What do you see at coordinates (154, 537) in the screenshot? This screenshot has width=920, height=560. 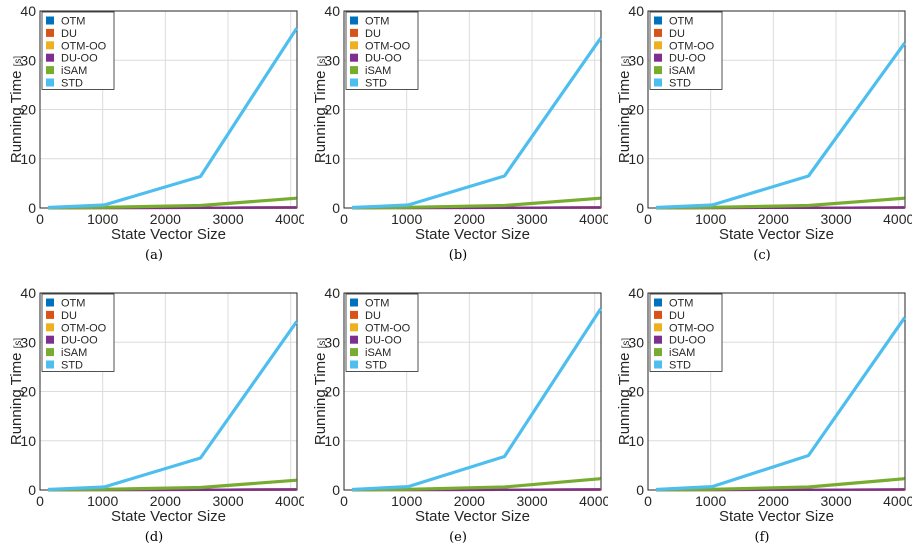 I see `figure-caption: (d)` at bounding box center [154, 537].